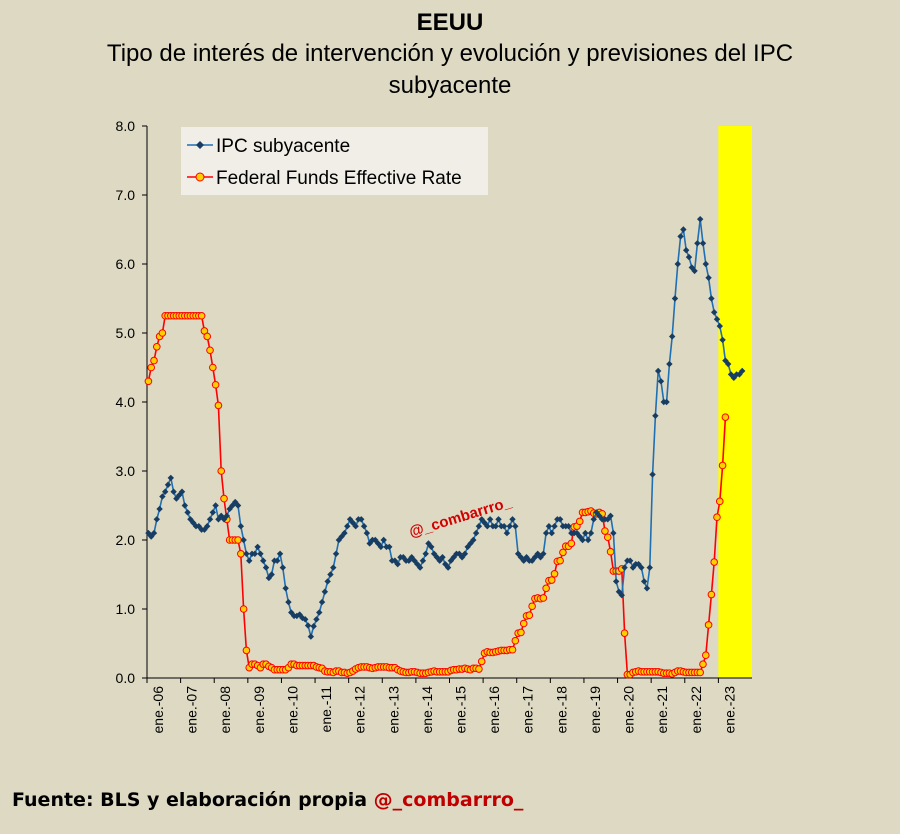  Describe the element at coordinates (126, 471) in the screenshot. I see `y-tick-label: 3.0` at that location.